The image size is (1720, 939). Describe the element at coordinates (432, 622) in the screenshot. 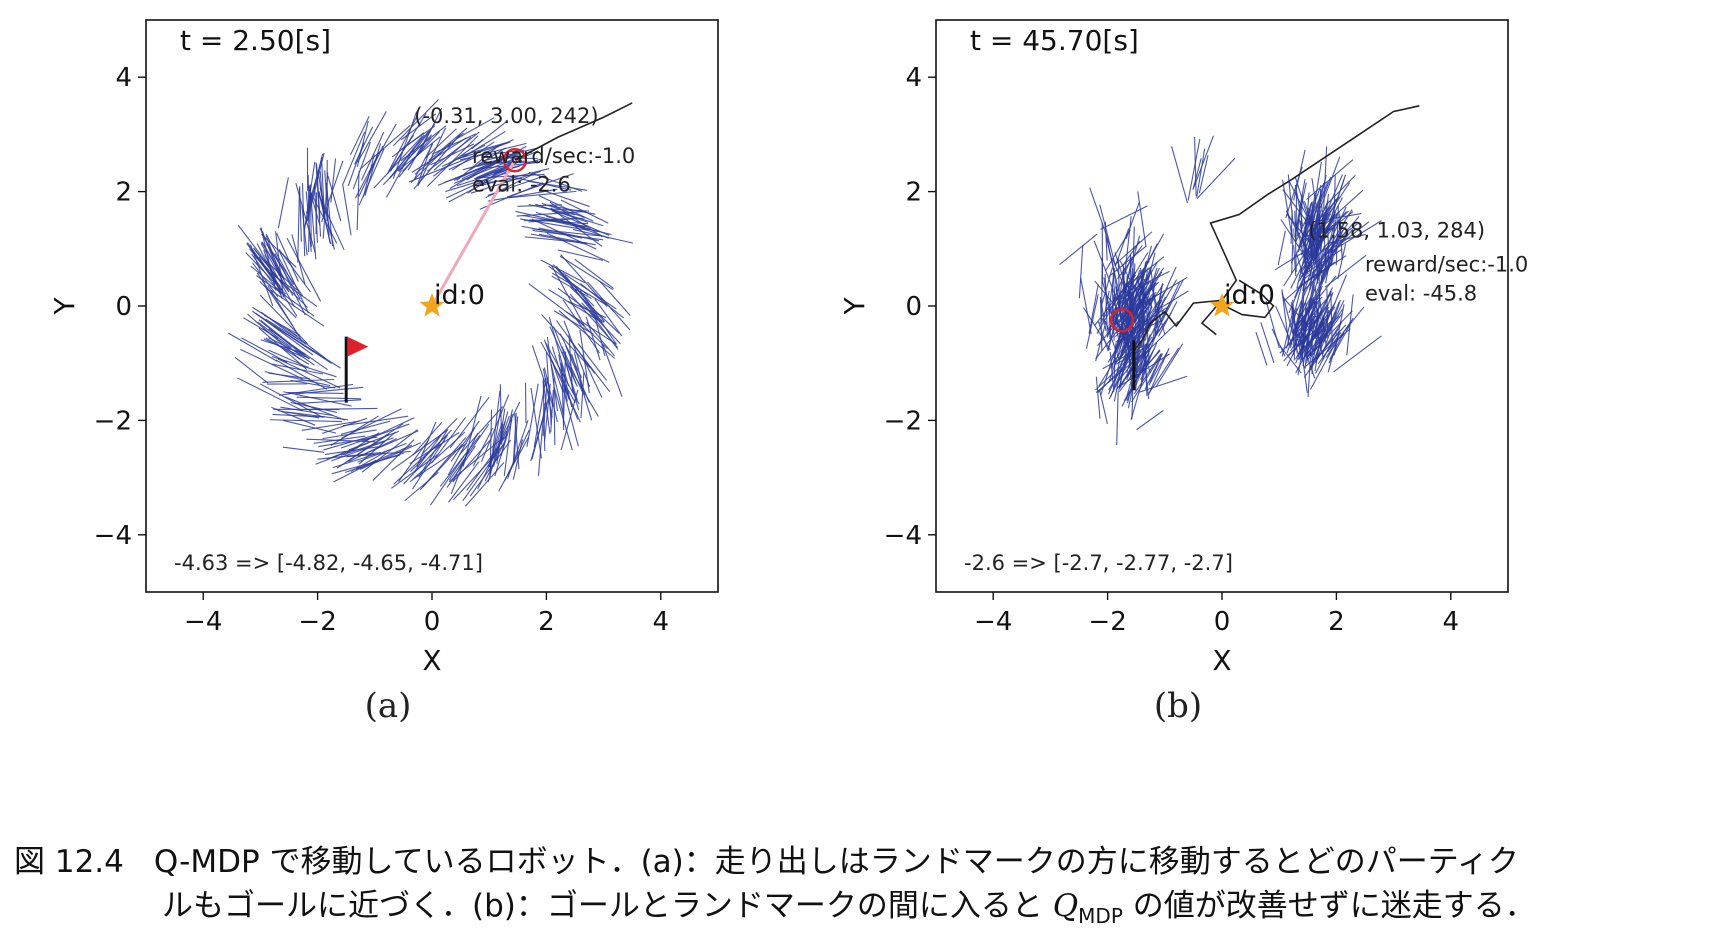

I see `x-tick-label: 0` at that location.